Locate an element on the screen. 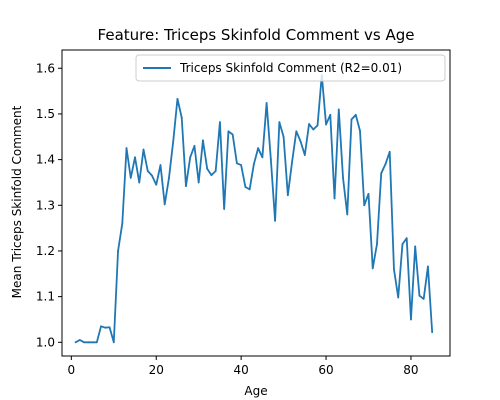 Image resolution: width=500 pixels, height=400 pixels. chart-title: Feature: Triceps Skinfold Comment vs Age is located at coordinates (256, 35).